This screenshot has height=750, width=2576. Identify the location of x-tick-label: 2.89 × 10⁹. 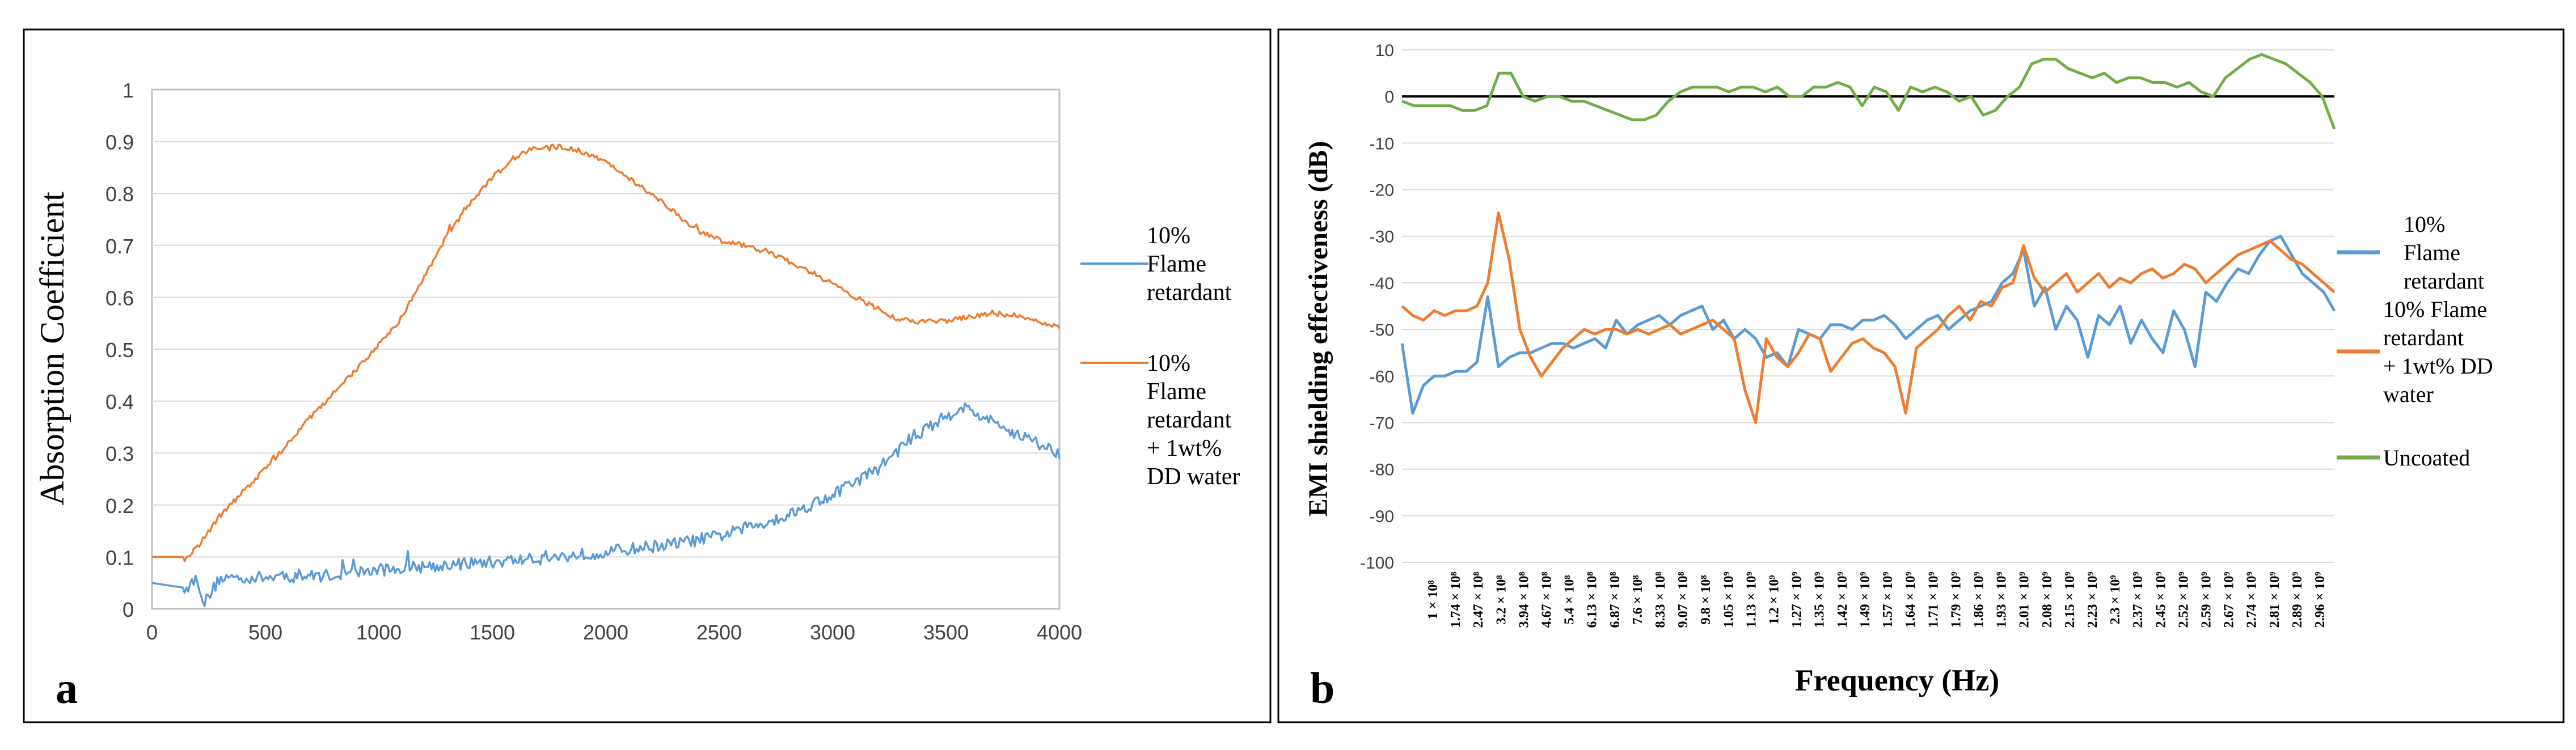
(2297, 600).